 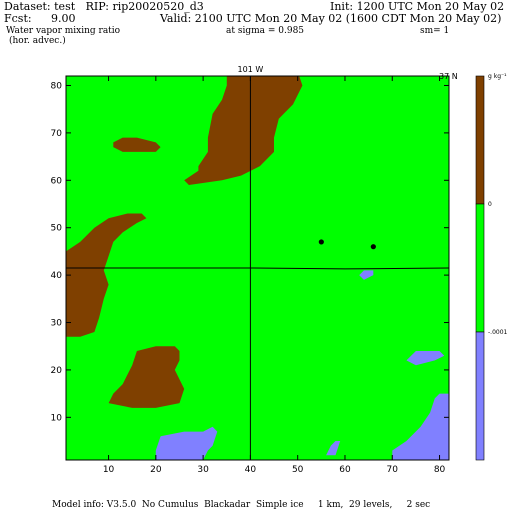 I want to click on x-tick-label-50: 50, so click(x=298, y=470).